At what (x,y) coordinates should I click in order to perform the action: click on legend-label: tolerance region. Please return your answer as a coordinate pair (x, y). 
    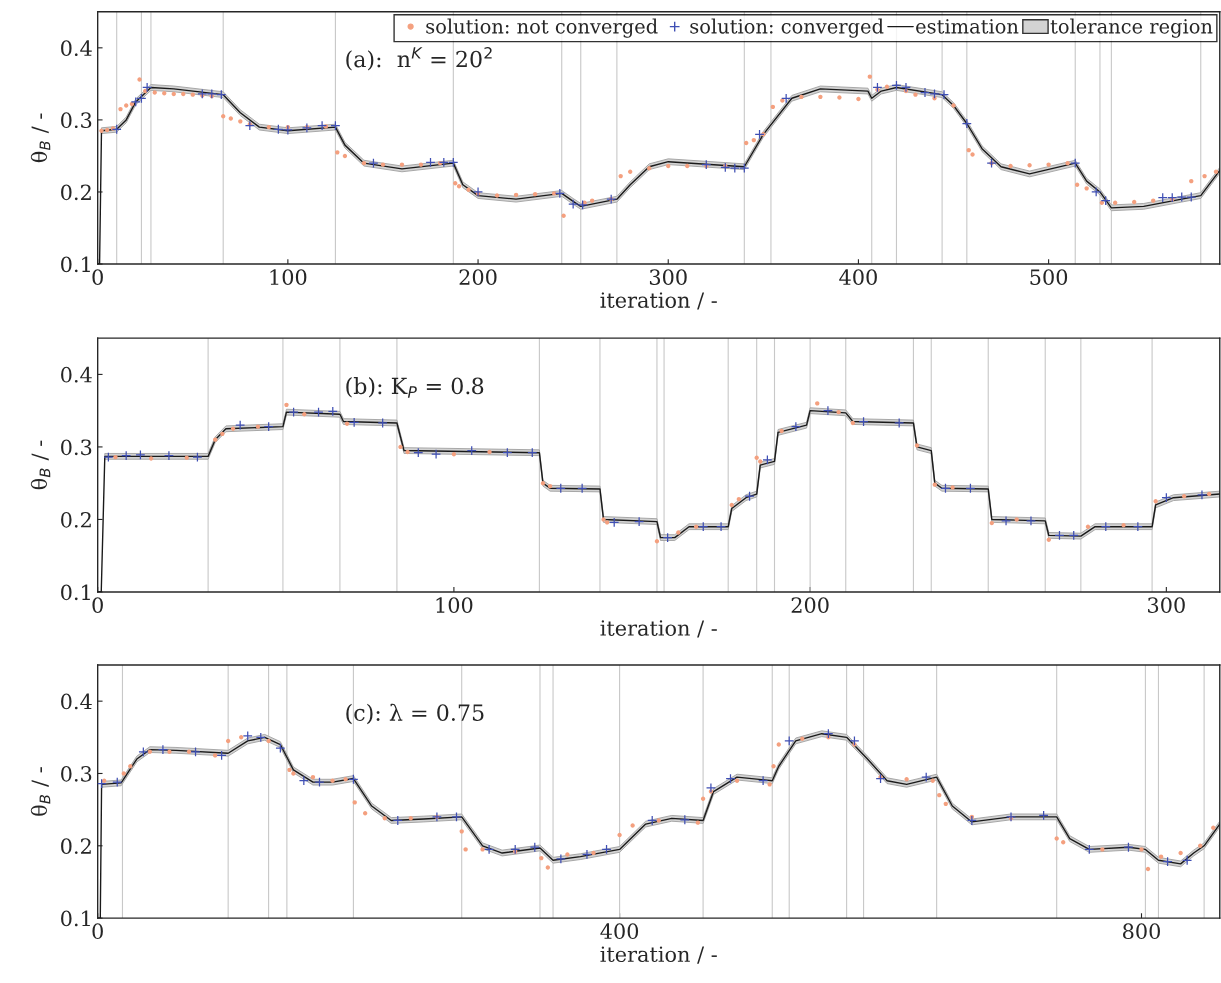
    Looking at the image, I should click on (1131, 28).